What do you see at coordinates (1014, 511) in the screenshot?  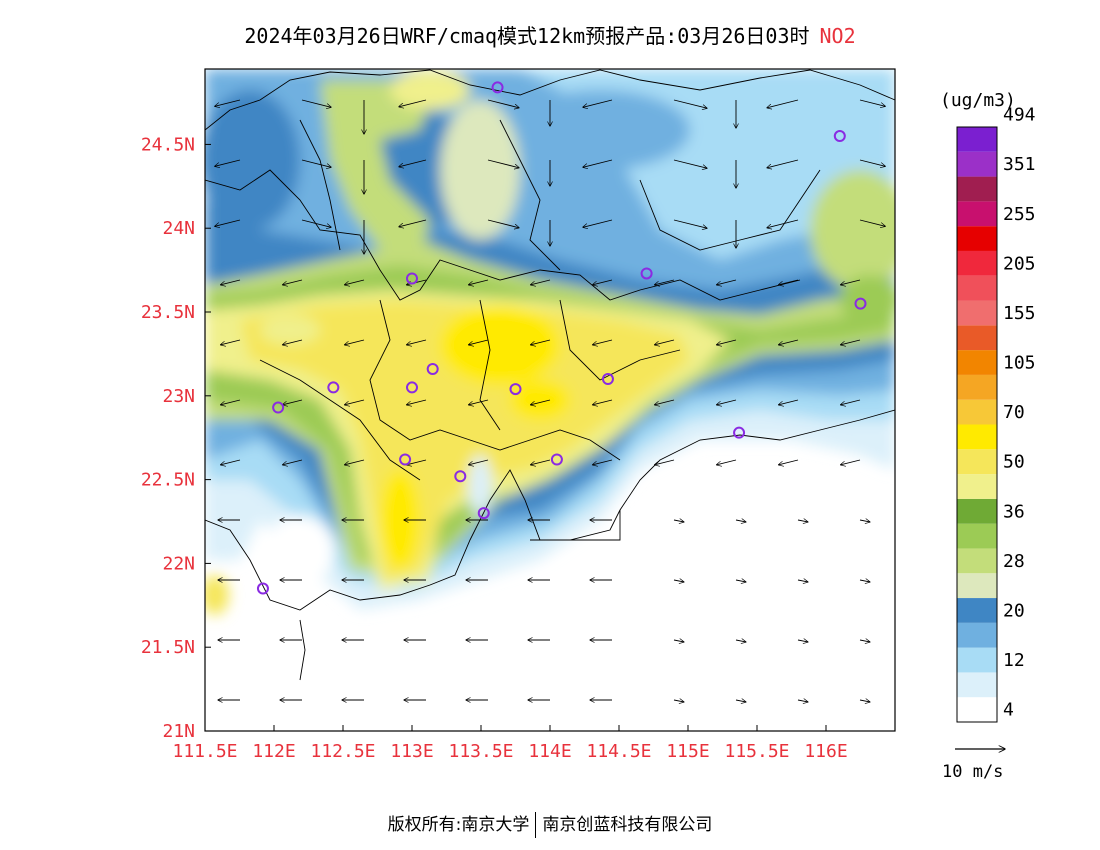 I see `colorbar-label: 36` at bounding box center [1014, 511].